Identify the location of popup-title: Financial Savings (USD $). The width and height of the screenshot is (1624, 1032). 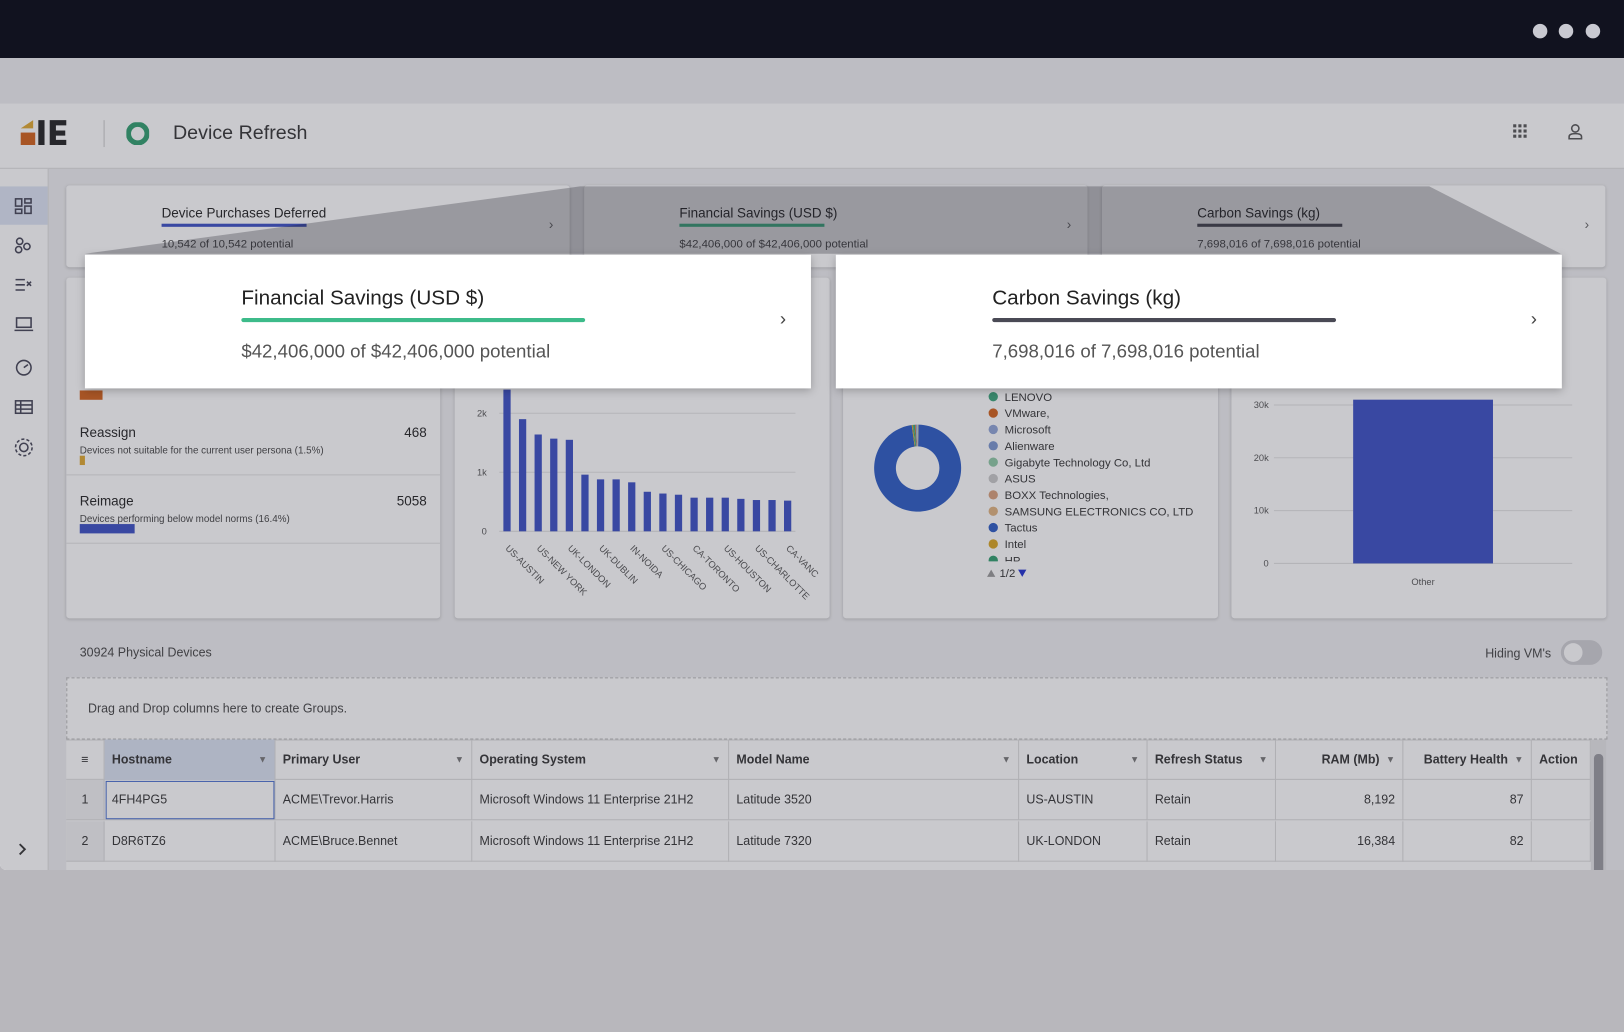
(362, 299).